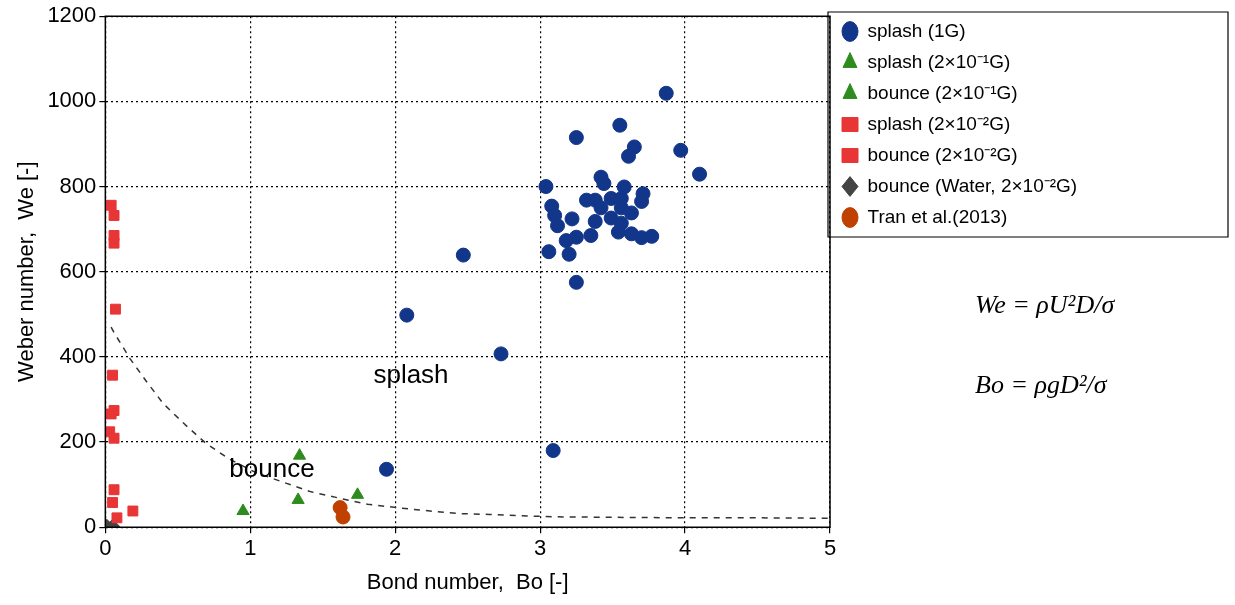  What do you see at coordinates (72, 15) in the screenshot?
I see `y-tick-label: 1200` at bounding box center [72, 15].